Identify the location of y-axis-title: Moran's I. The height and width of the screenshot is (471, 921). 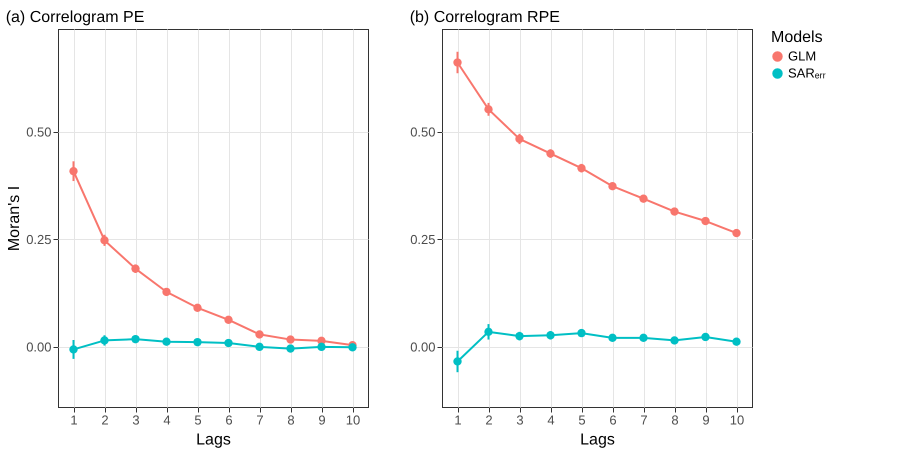
(15, 219).